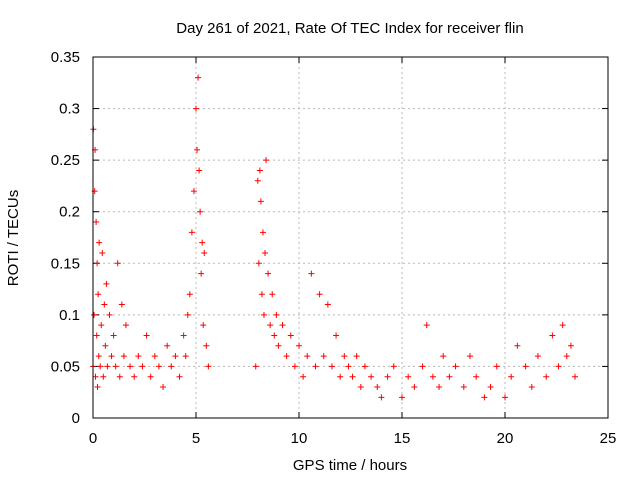 The height and width of the screenshot is (480, 640). I want to click on y-tick-label: 0.35, so click(65, 57).